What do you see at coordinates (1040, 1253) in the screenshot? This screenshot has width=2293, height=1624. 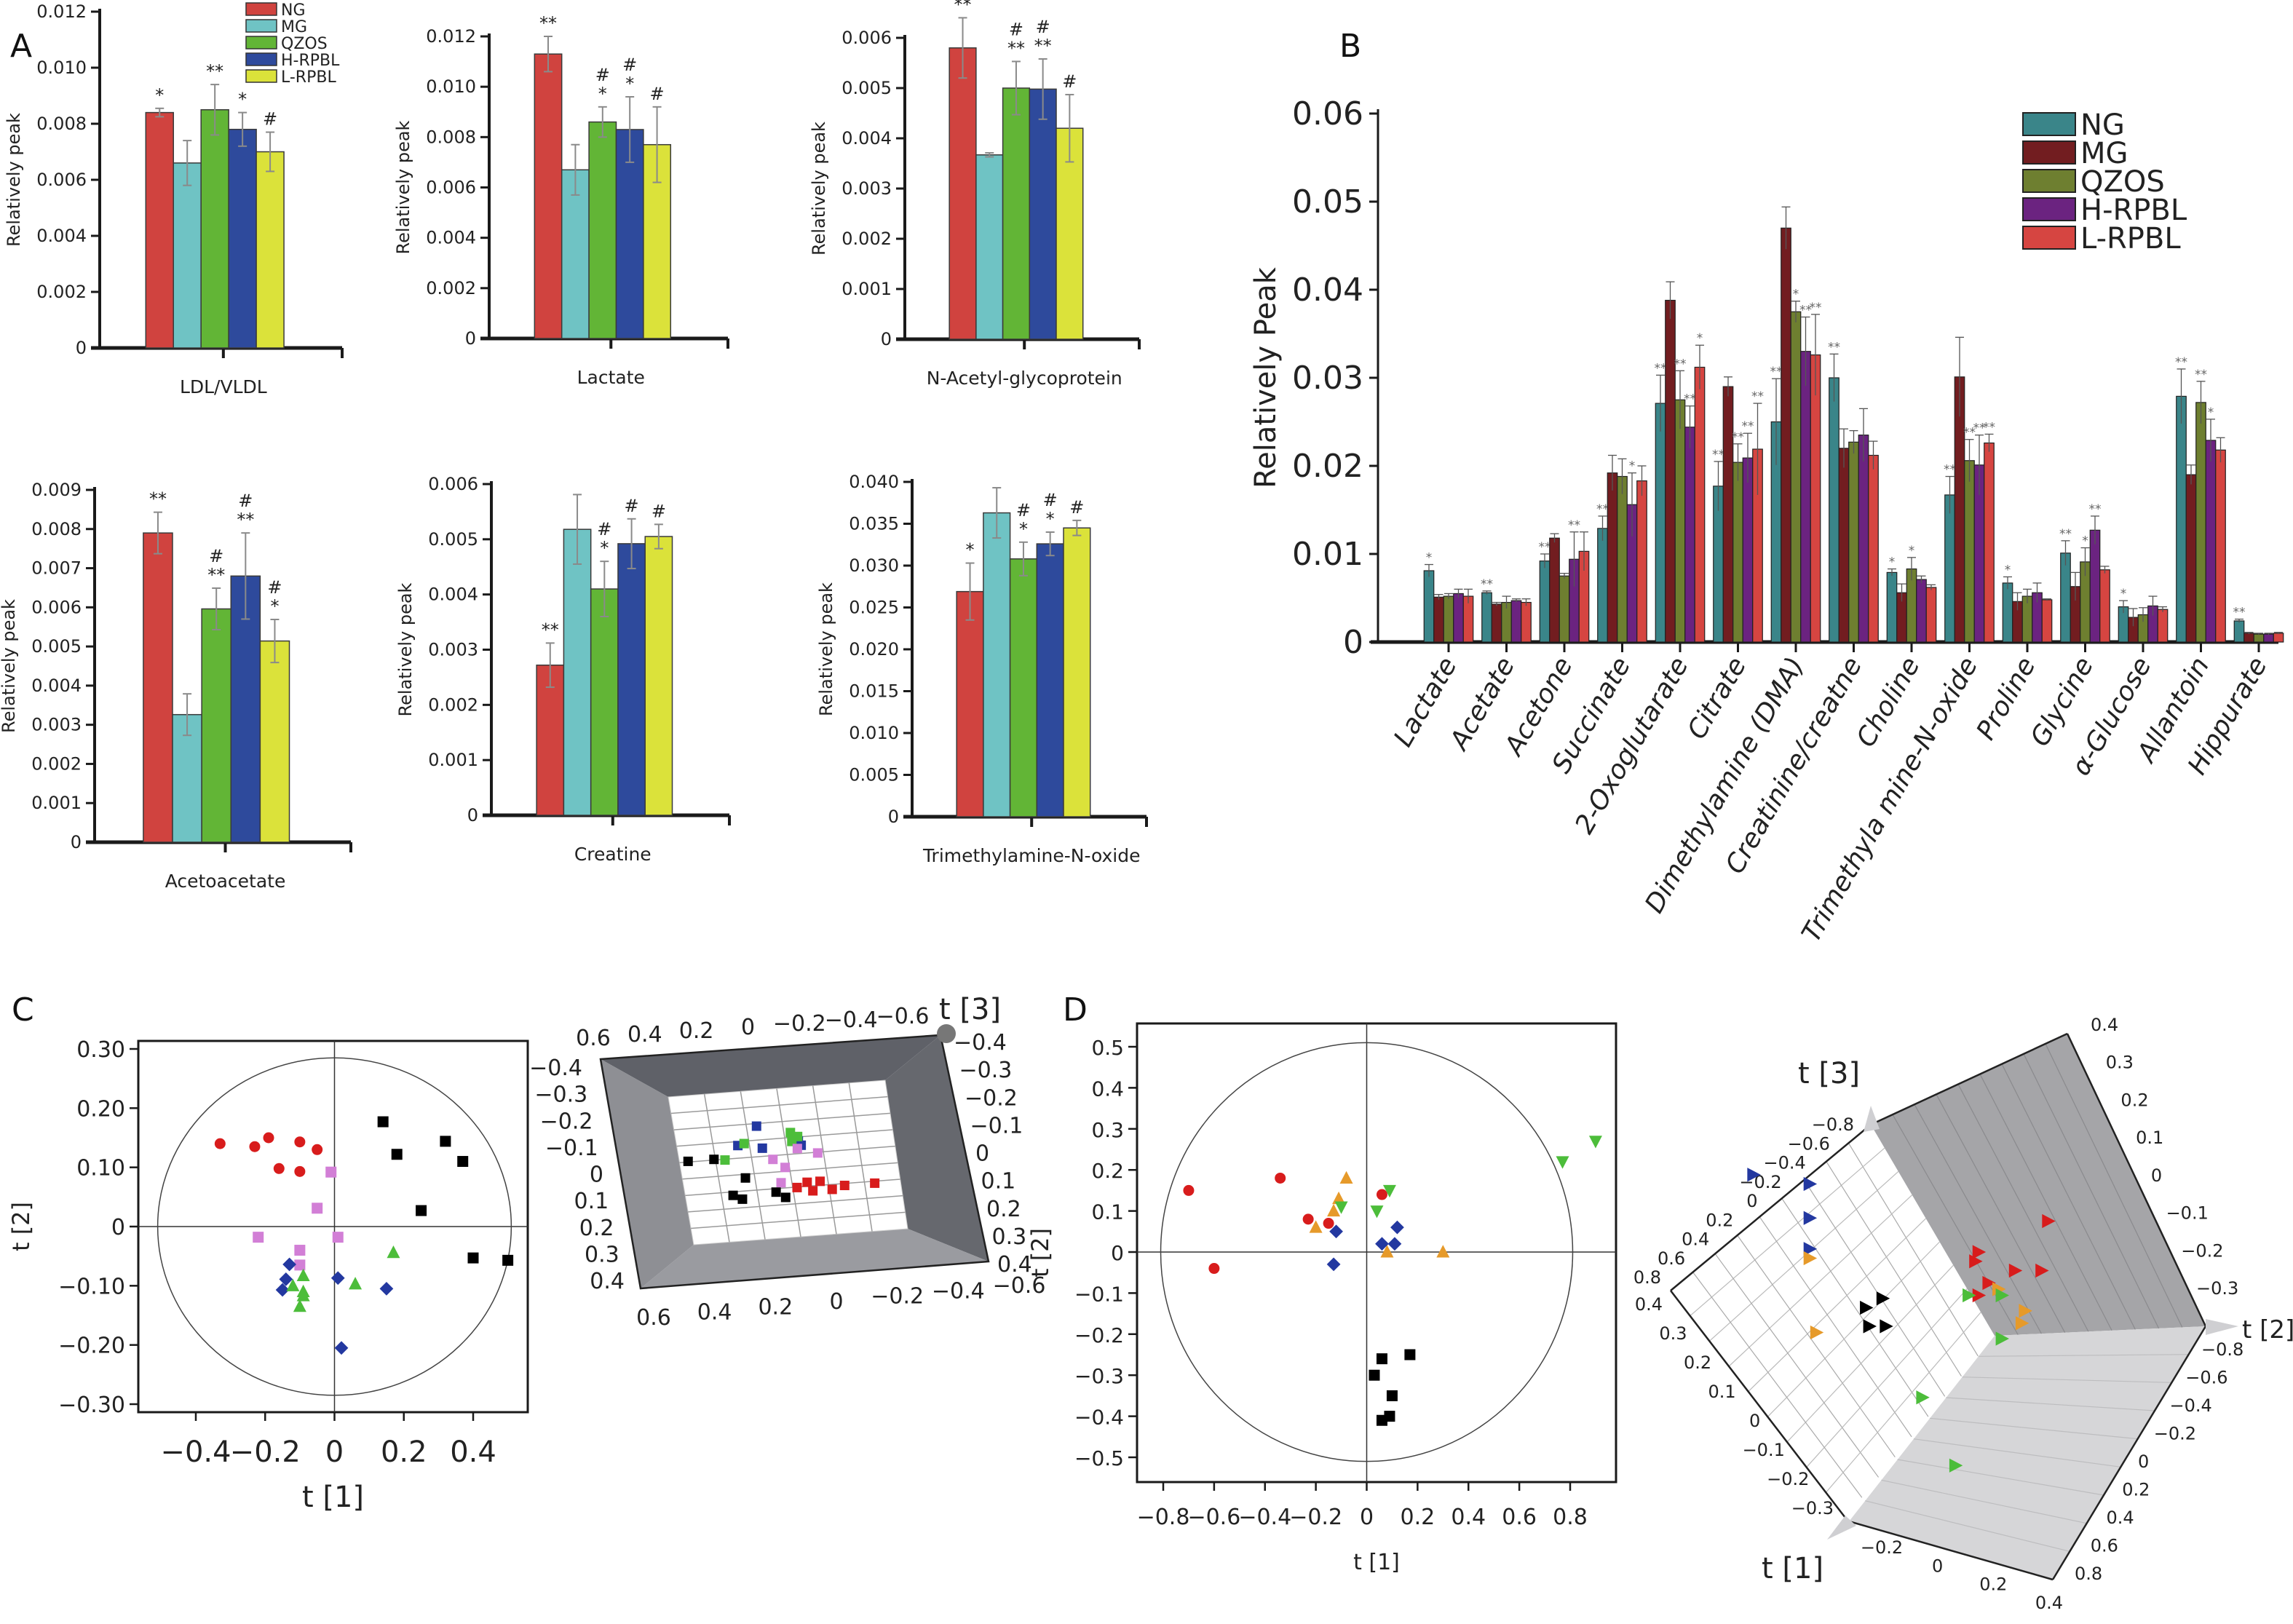 I see `y-axis-title: t [2]` at bounding box center [1040, 1253].